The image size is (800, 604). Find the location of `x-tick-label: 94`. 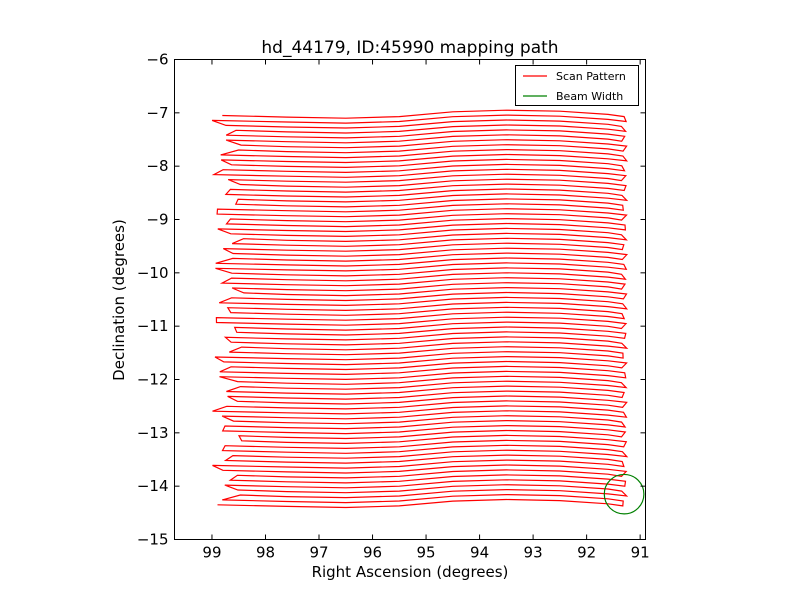

x-tick-label: 94 is located at coordinates (479, 553).